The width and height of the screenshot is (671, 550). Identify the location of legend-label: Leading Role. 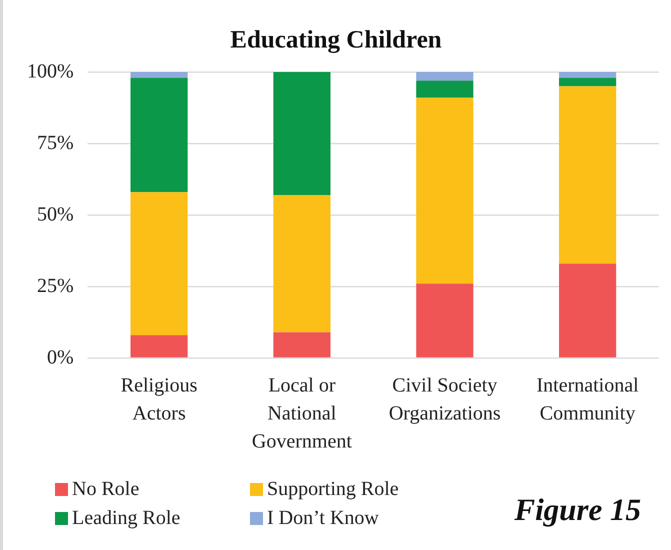
(126, 518).